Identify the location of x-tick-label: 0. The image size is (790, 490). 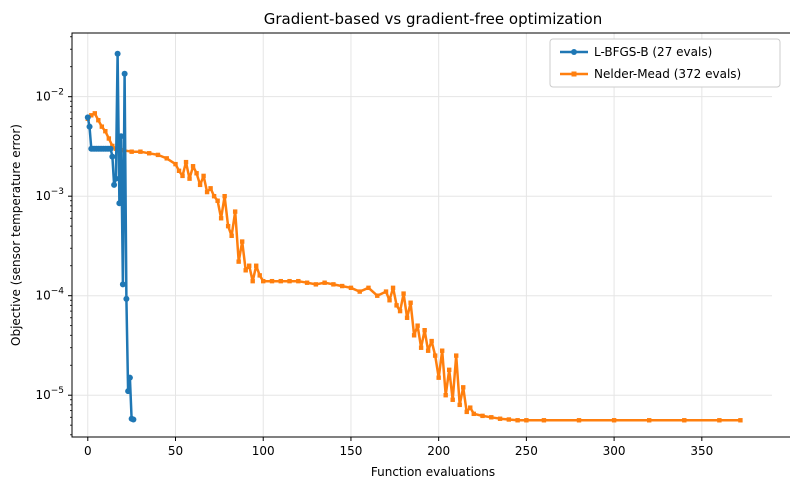
(88, 451).